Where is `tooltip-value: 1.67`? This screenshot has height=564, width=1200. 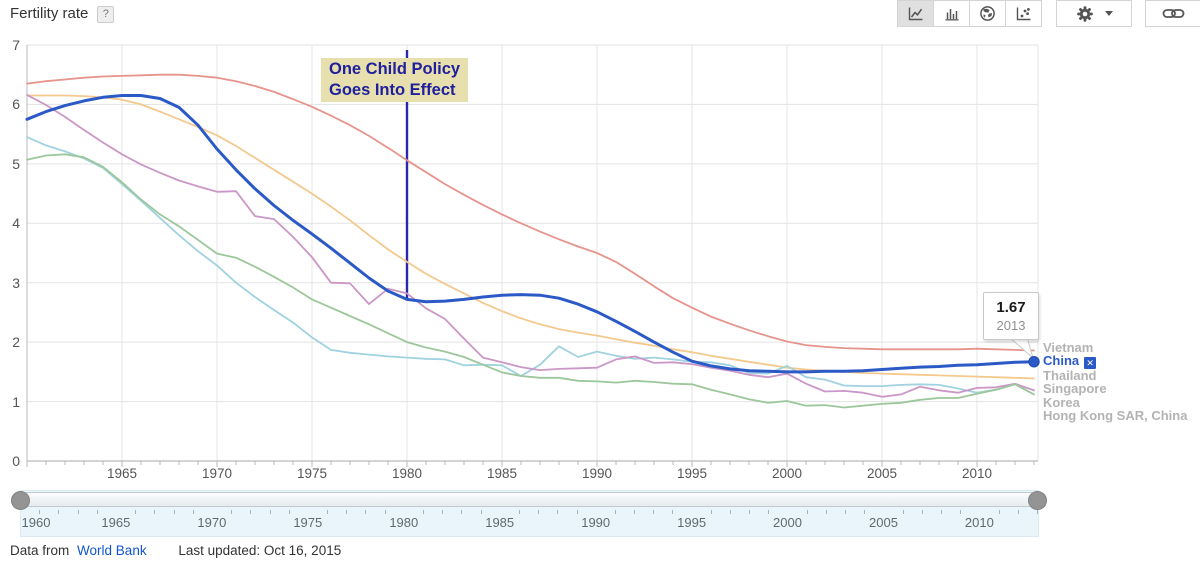 tooltip-value: 1.67 is located at coordinates (1011, 307).